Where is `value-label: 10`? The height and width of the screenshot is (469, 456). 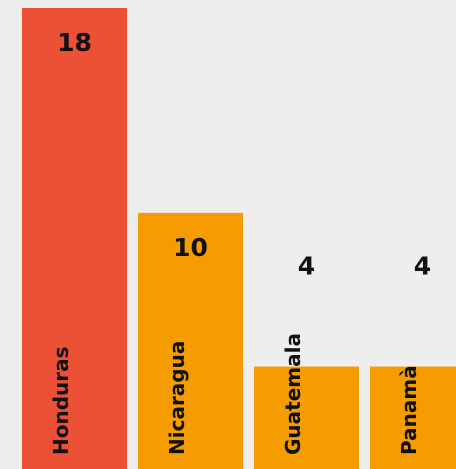
value-label: 10 is located at coordinates (190, 247).